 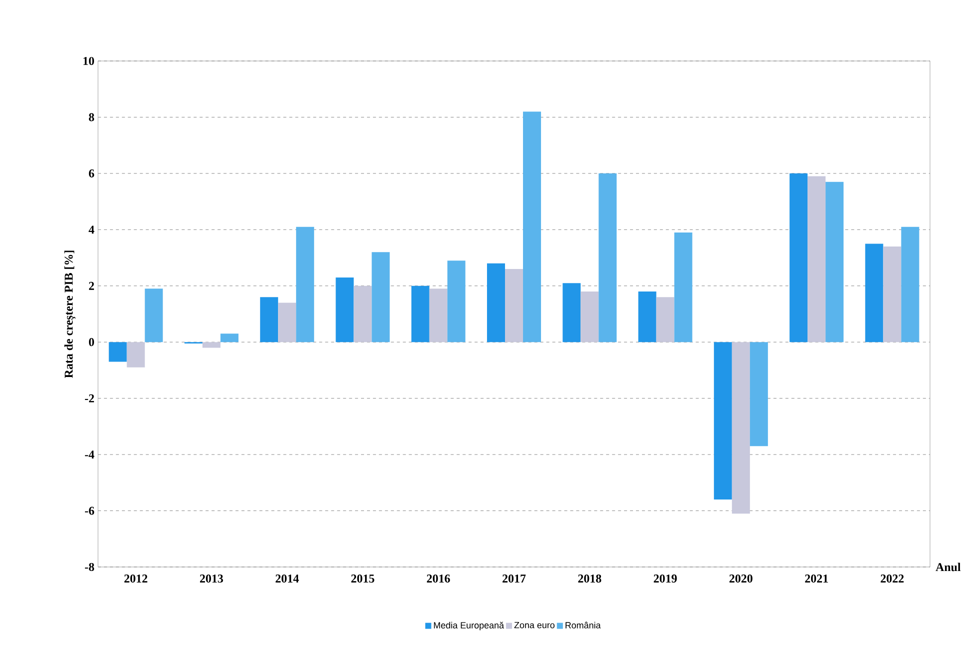 What do you see at coordinates (892, 578) in the screenshot?
I see `x-tick-label: 2022` at bounding box center [892, 578].